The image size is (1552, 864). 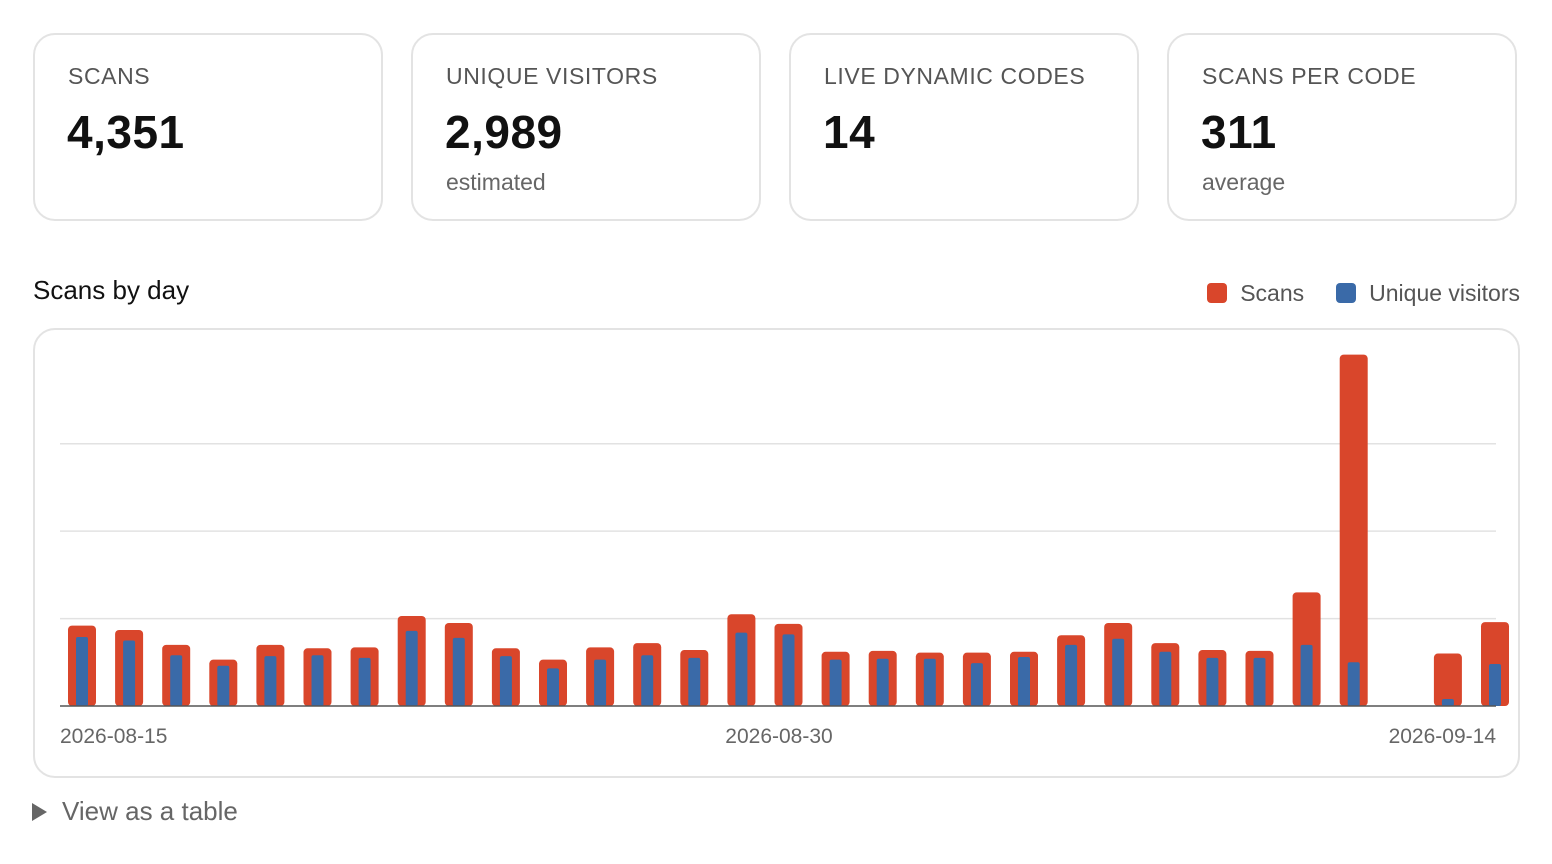 I want to click on stat-sub: average, so click(x=1244, y=182).